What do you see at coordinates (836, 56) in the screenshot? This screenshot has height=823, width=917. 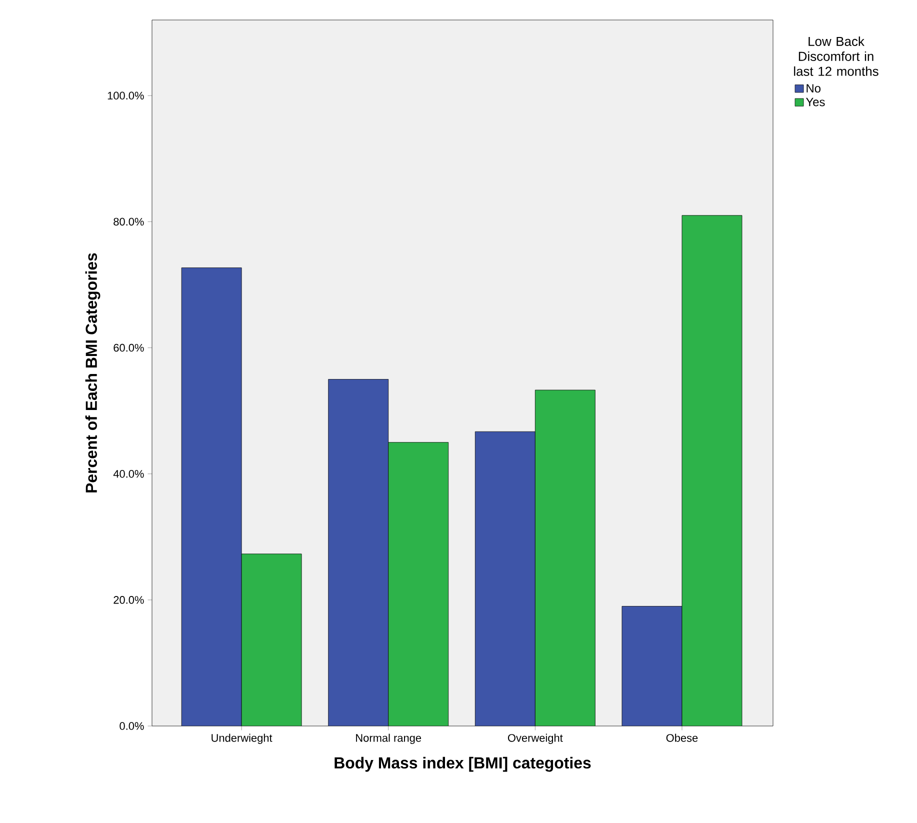 I see `legend-title: Low Back Discomfort in last 12 months` at bounding box center [836, 56].